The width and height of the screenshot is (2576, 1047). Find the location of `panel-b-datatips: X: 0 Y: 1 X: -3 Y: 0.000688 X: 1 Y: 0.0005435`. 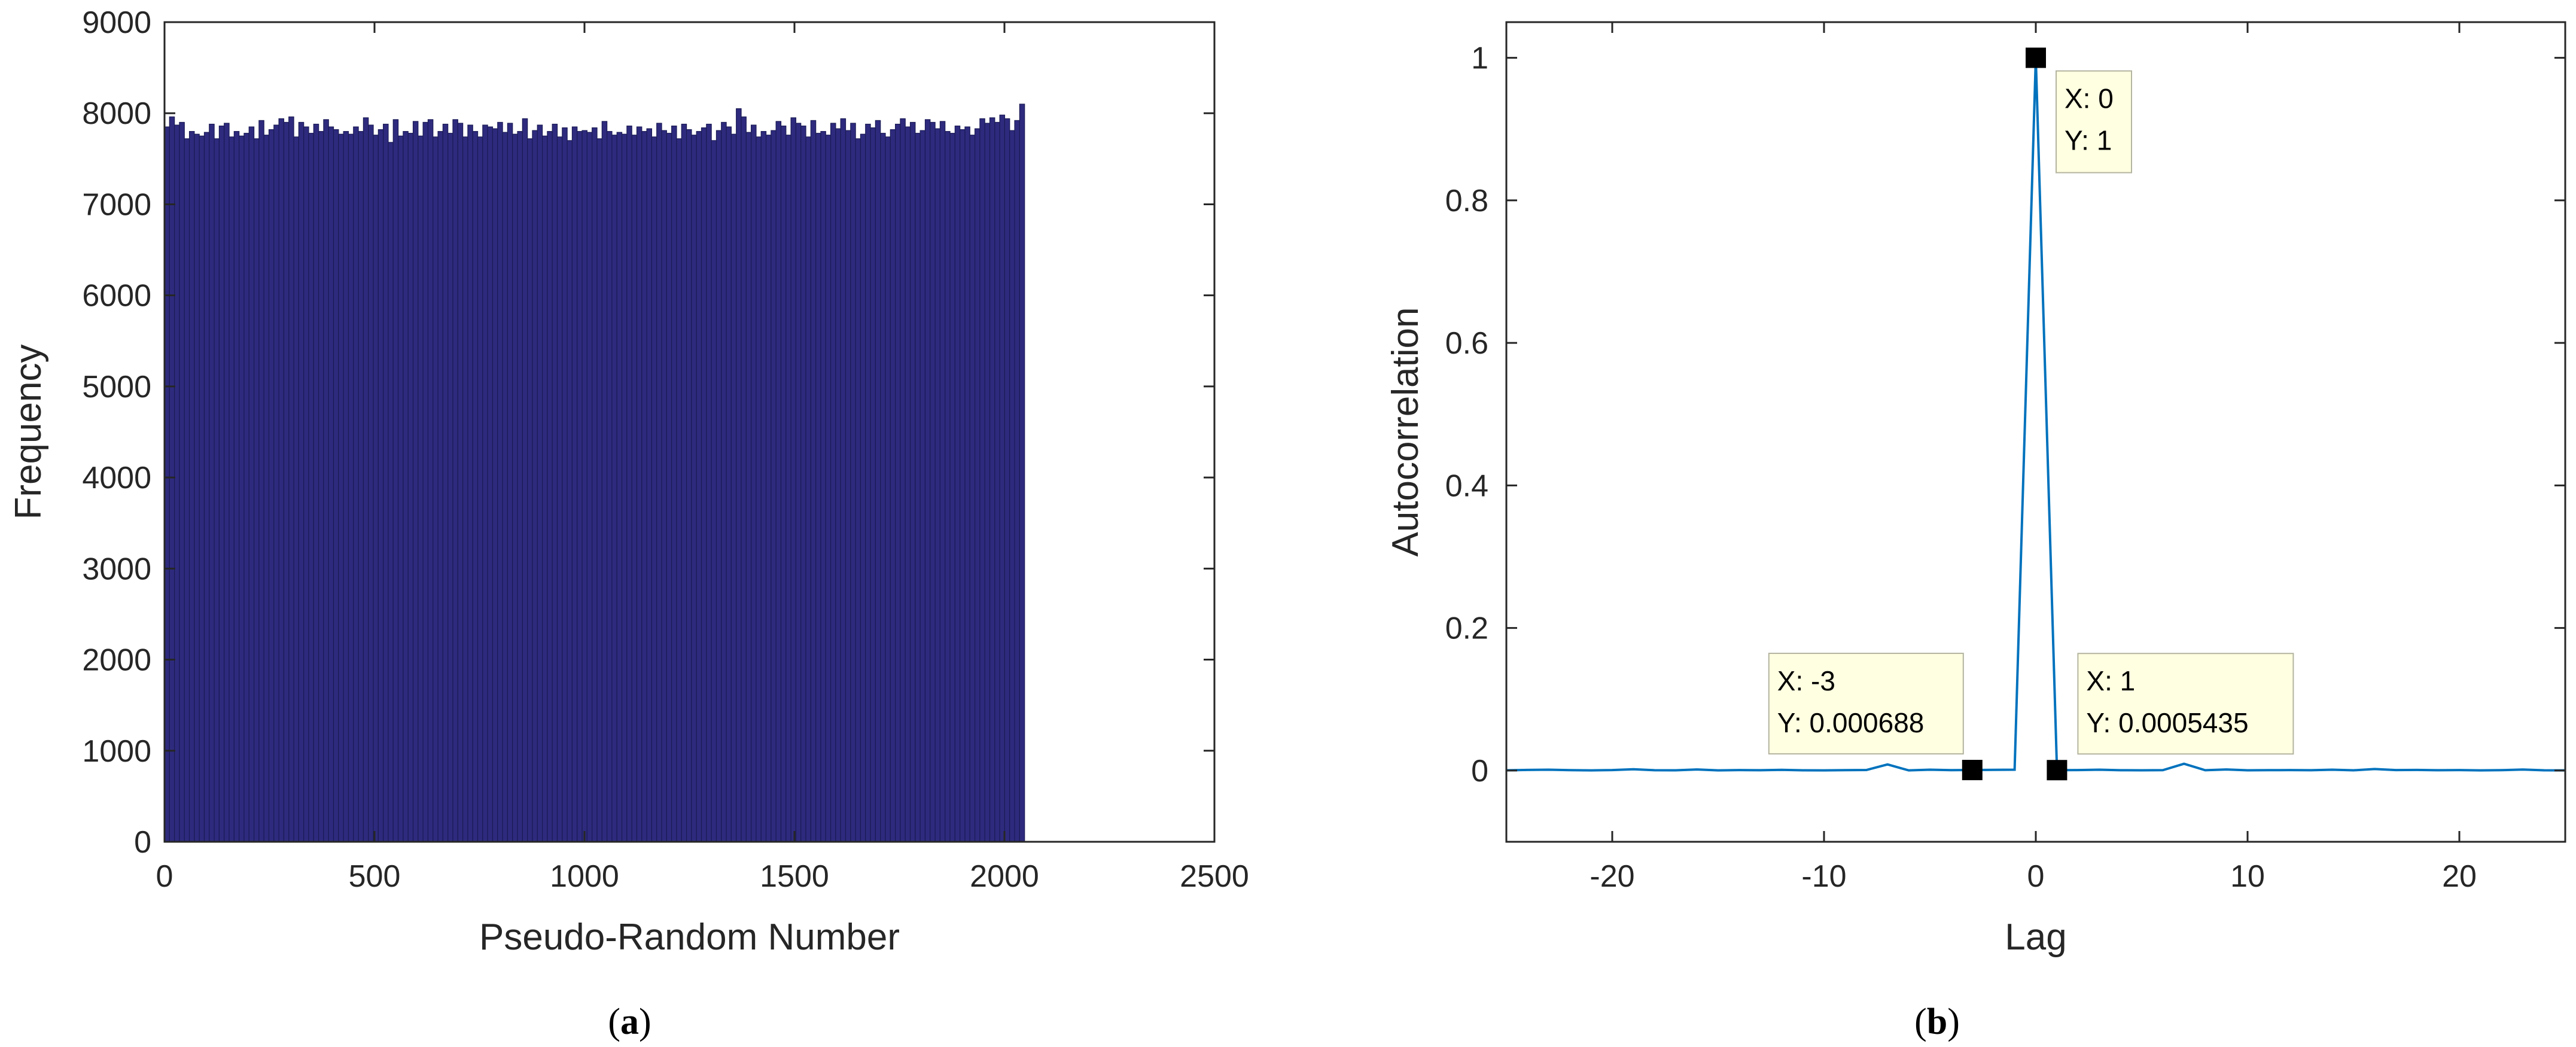

panel-b-datatips: X: 0 Y: 1 X: -3 Y: 0.000688 X: 1 Y: 0.0005435 is located at coordinates (2031, 414).